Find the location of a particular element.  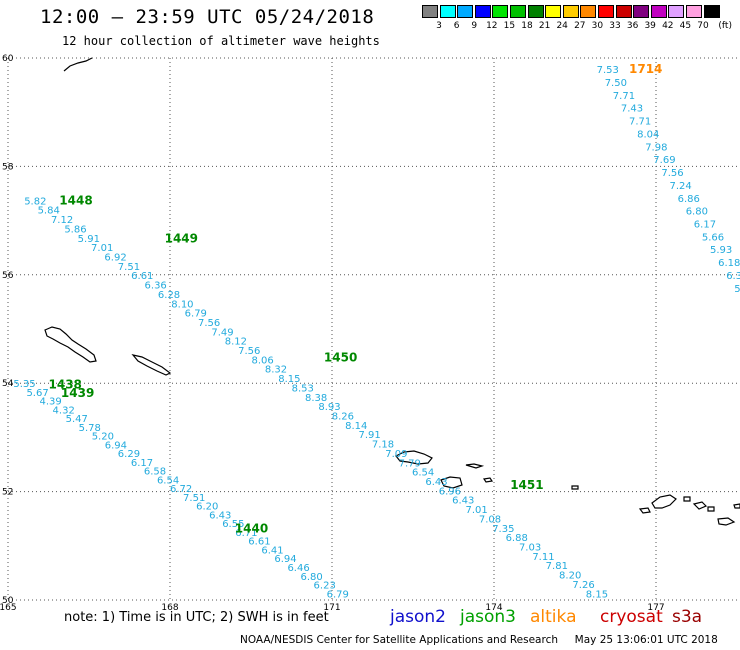

wave-height-value: 8.10 is located at coordinates (182, 304).